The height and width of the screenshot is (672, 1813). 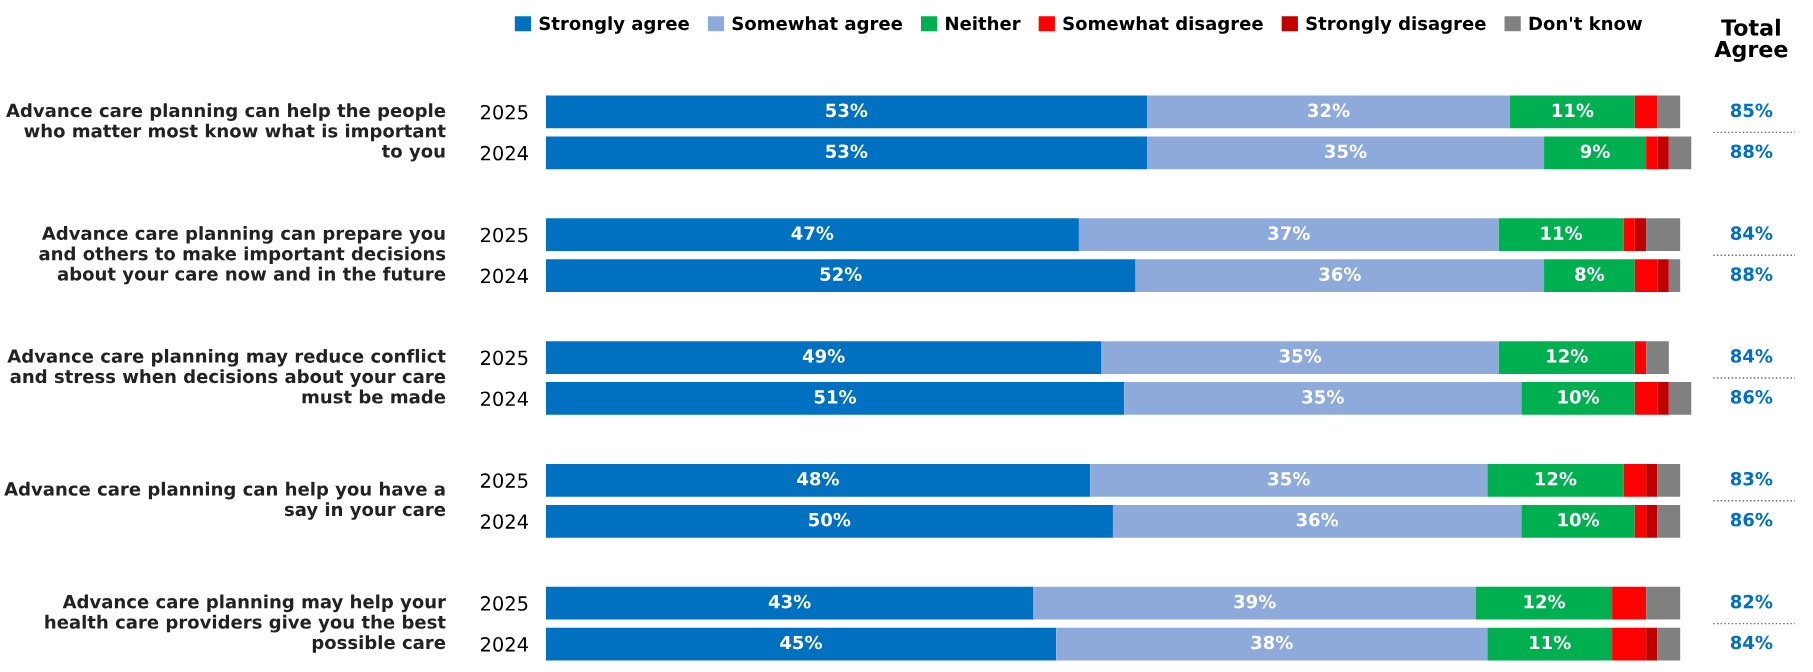 What do you see at coordinates (1396, 25) in the screenshot?
I see `legend-label: Strongly disagree` at bounding box center [1396, 25].